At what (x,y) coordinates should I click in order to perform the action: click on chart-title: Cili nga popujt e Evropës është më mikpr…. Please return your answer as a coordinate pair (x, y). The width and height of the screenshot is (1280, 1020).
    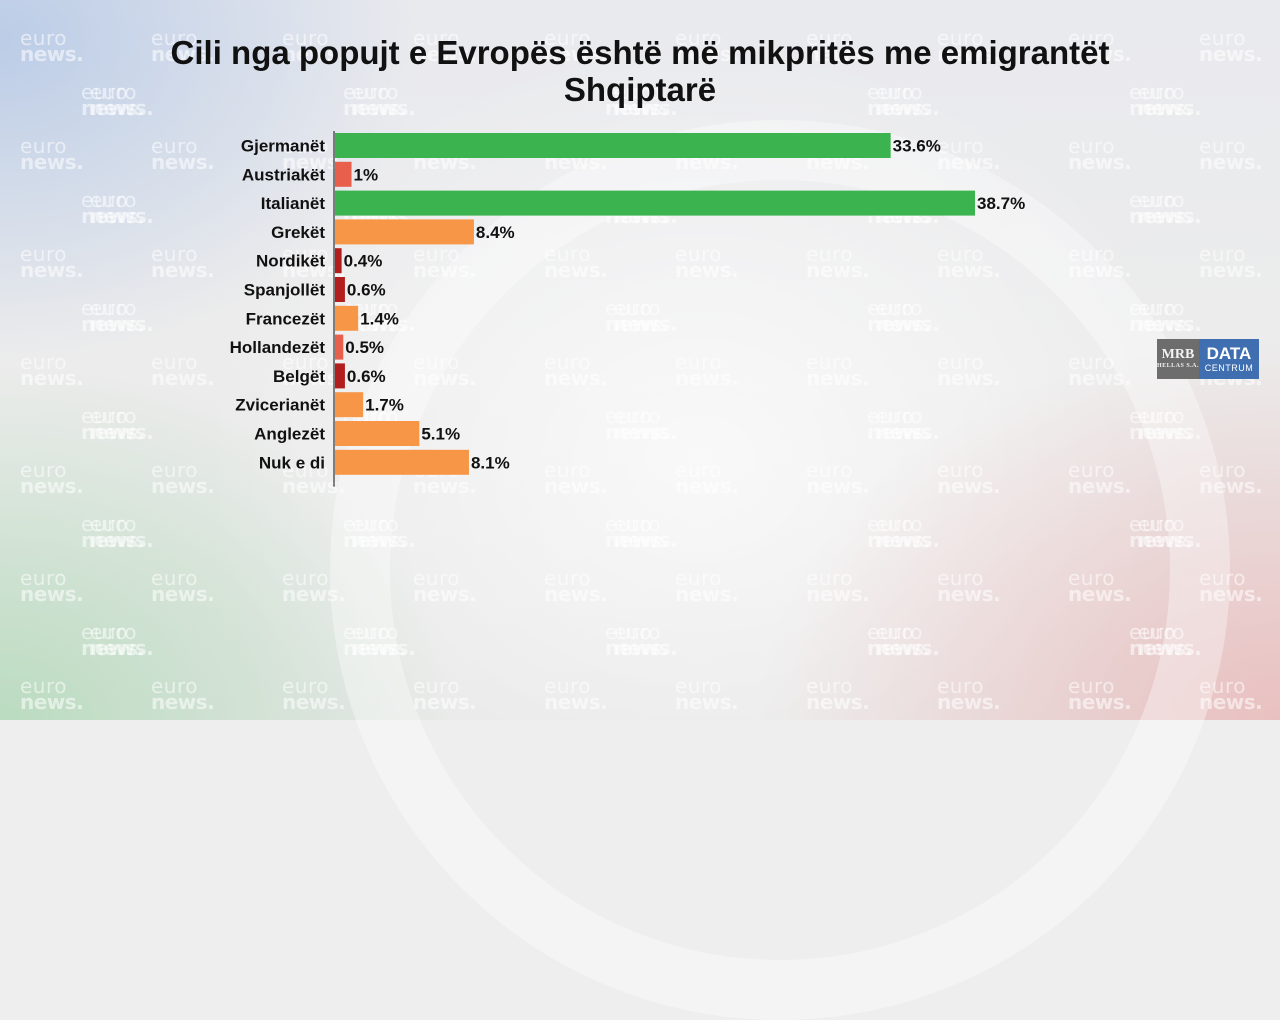
    Looking at the image, I should click on (640, 71).